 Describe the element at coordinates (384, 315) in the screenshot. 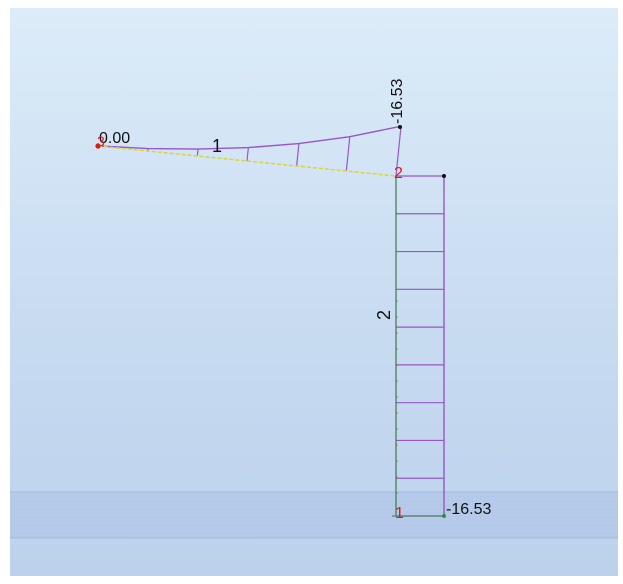

I see `member-2-label: 2` at that location.